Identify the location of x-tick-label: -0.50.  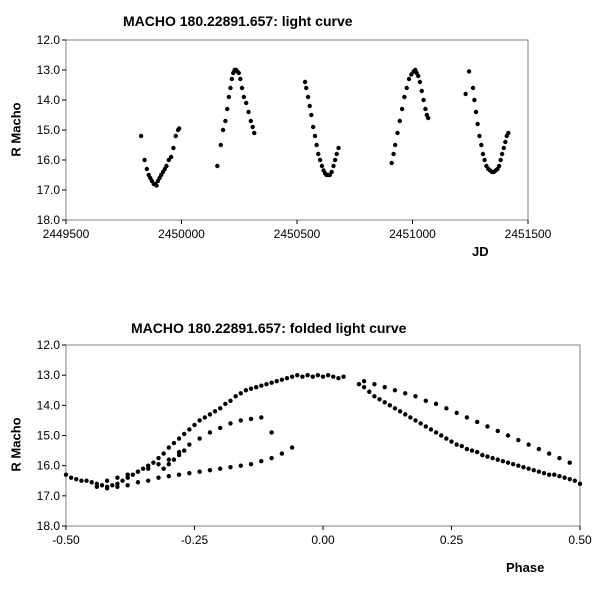
(66, 540).